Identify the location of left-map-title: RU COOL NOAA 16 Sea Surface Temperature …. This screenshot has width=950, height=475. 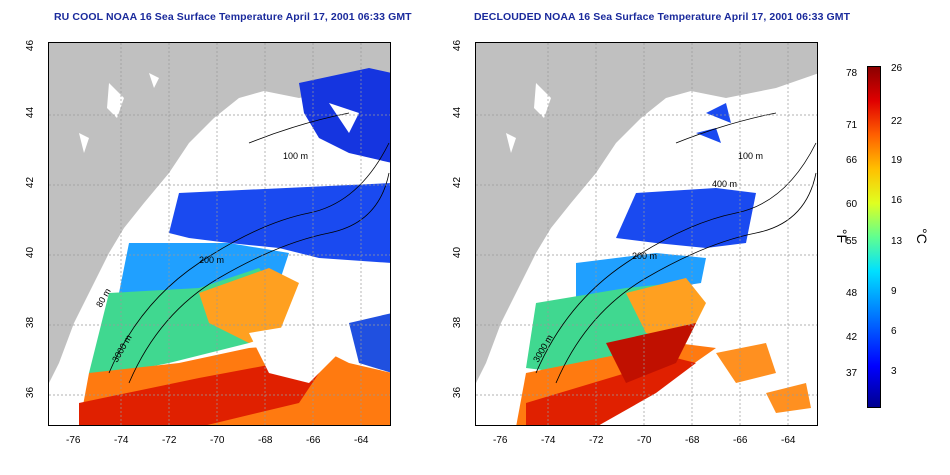
(233, 17).